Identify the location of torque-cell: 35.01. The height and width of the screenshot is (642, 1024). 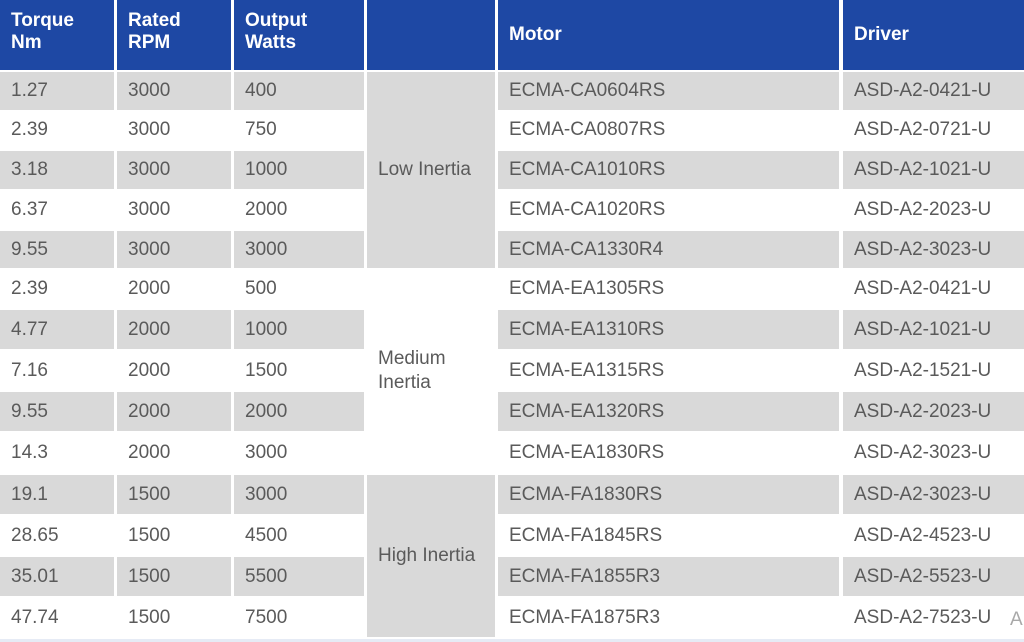
(57, 576).